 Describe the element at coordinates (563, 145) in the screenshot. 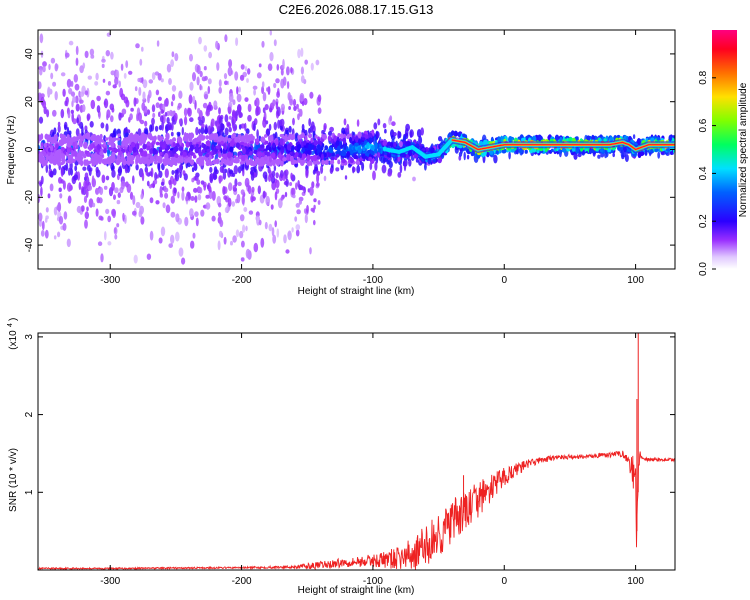

I see `ridge-peak` at that location.